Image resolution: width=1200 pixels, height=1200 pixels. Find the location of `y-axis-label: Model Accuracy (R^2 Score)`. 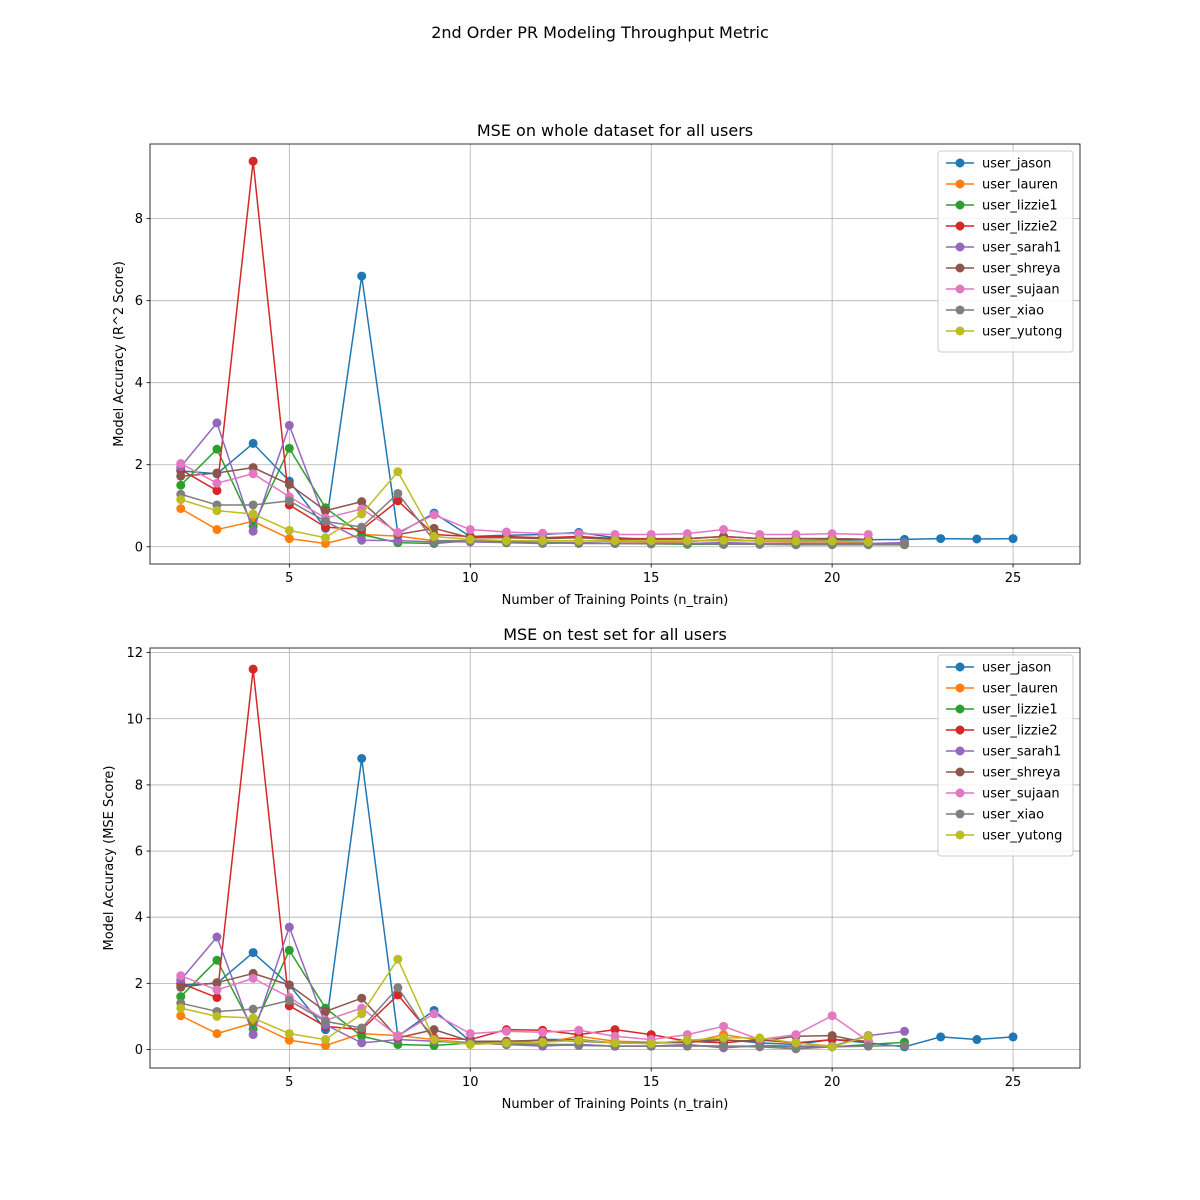

y-axis-label: Model Accuracy (R^2 Score) is located at coordinates (119, 354).